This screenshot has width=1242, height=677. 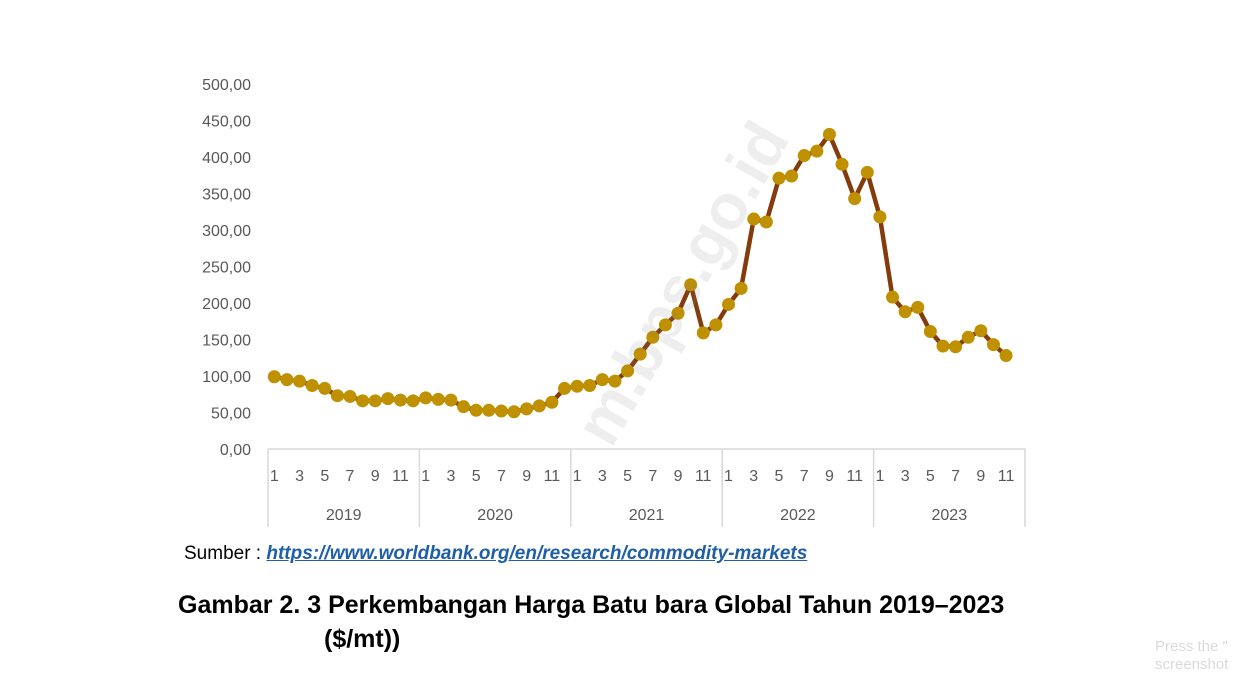 What do you see at coordinates (1191, 646) in the screenshot?
I see `corner-note-line-1: Press the "` at bounding box center [1191, 646].